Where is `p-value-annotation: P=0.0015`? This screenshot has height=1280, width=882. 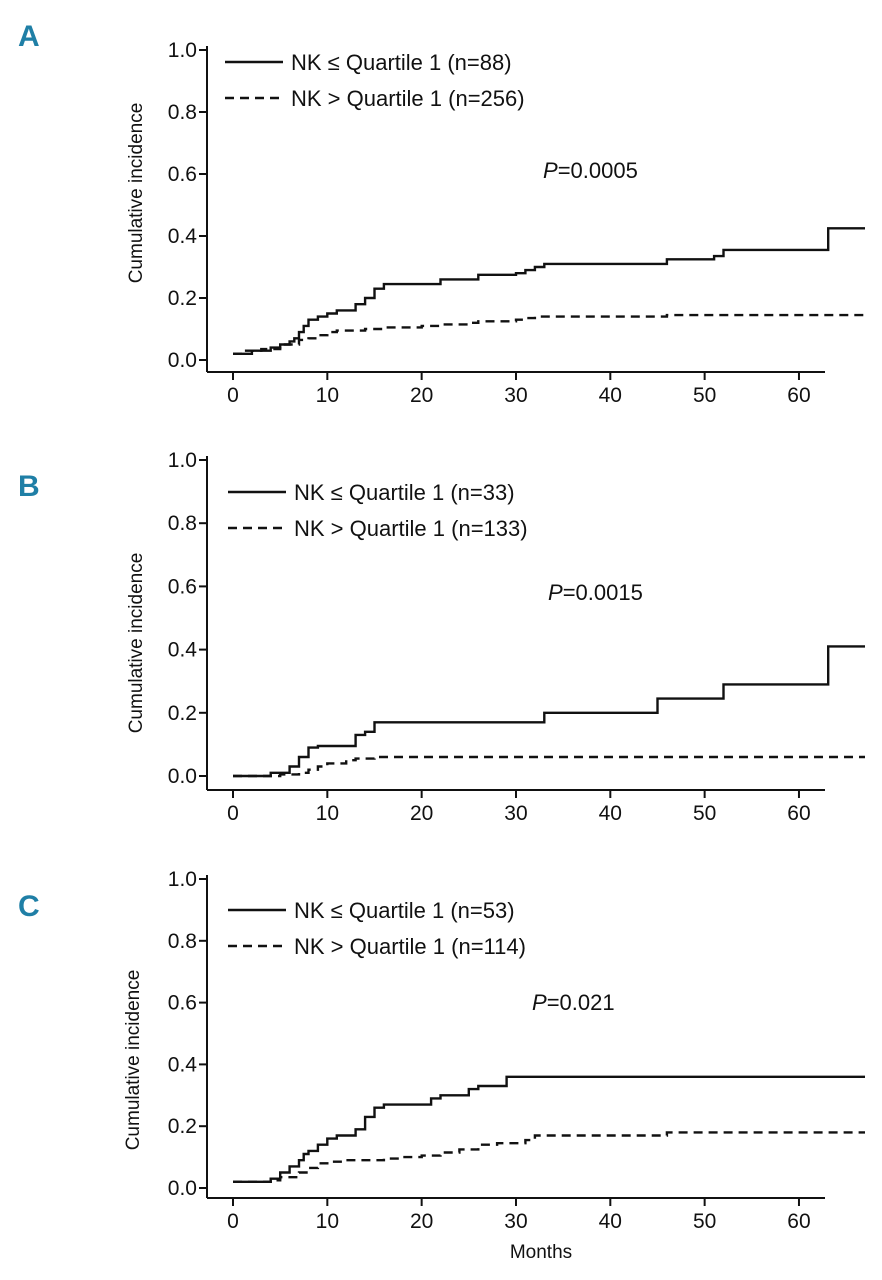 p-value-annotation: P=0.0015 is located at coordinates (595, 592).